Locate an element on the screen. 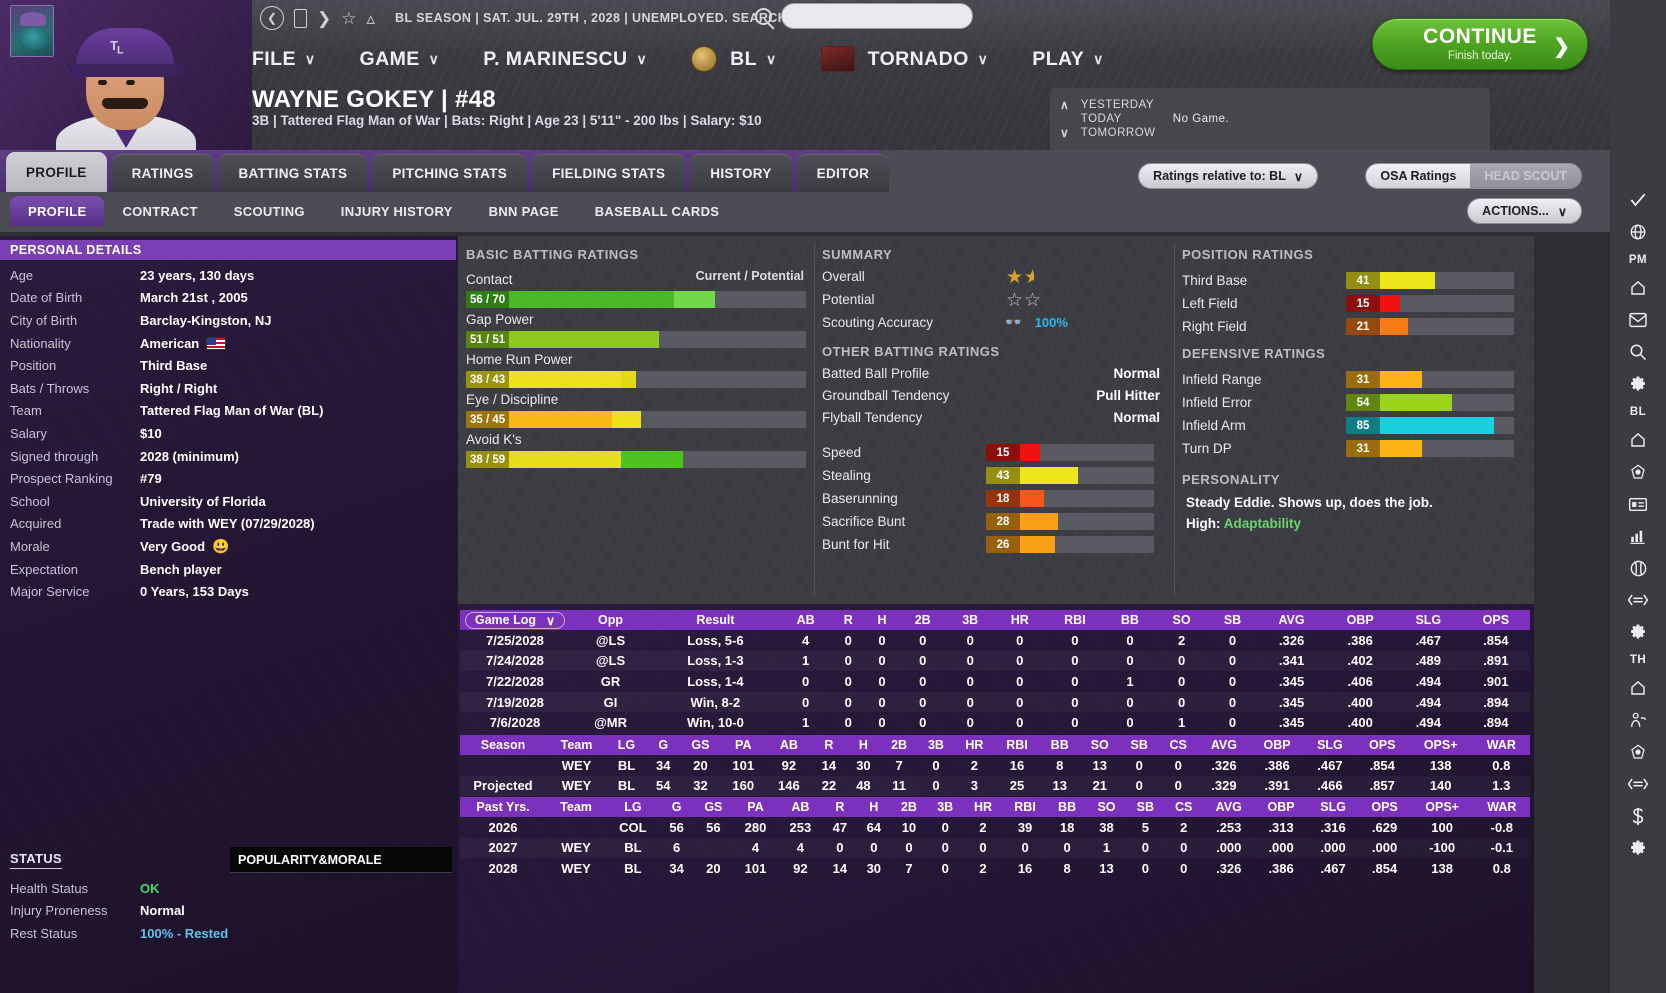 This screenshot has width=1666, height=993. baseball-icon is located at coordinates (1638, 568).